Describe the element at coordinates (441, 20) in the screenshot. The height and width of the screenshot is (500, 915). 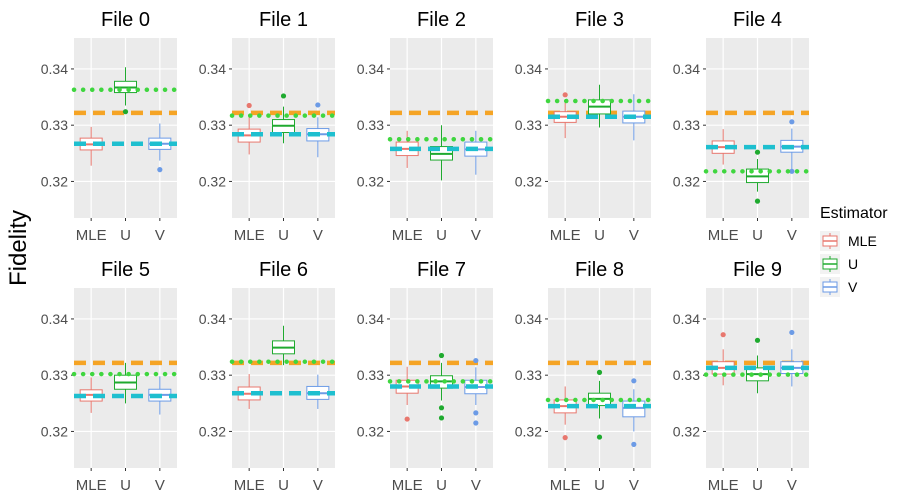
I see `panel-title: File 2` at that location.